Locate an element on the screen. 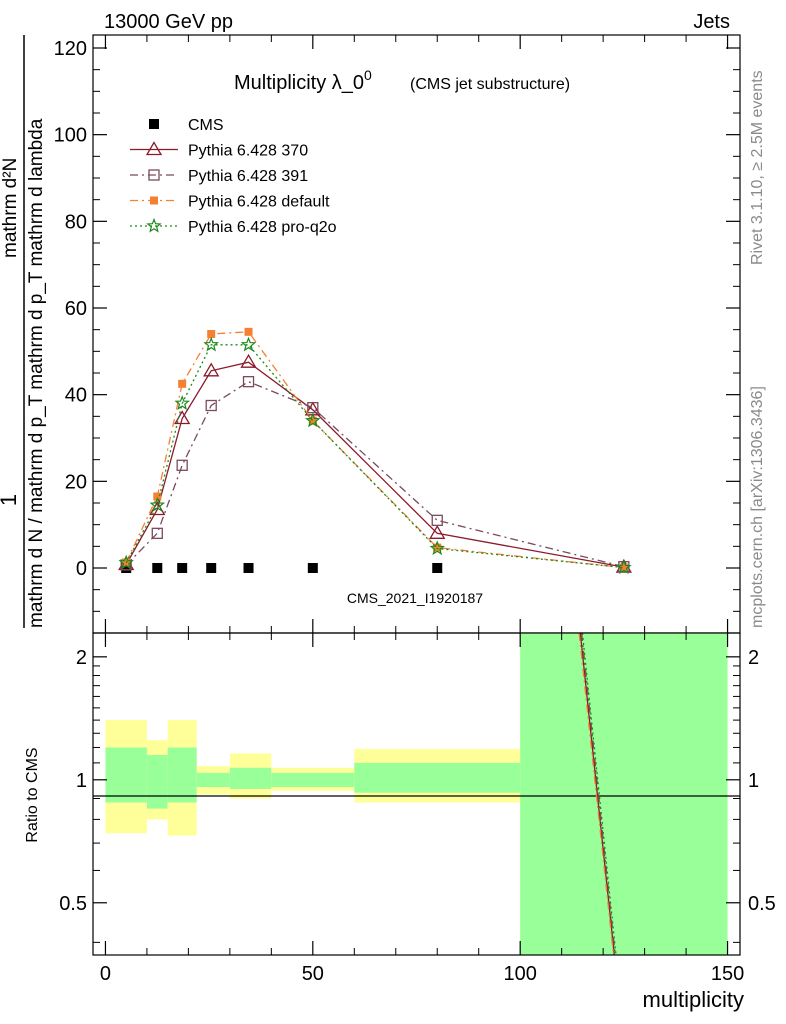 The width and height of the screenshot is (786, 1024). ratio-y-tick-label: 0.5 is located at coordinates (73, 904).